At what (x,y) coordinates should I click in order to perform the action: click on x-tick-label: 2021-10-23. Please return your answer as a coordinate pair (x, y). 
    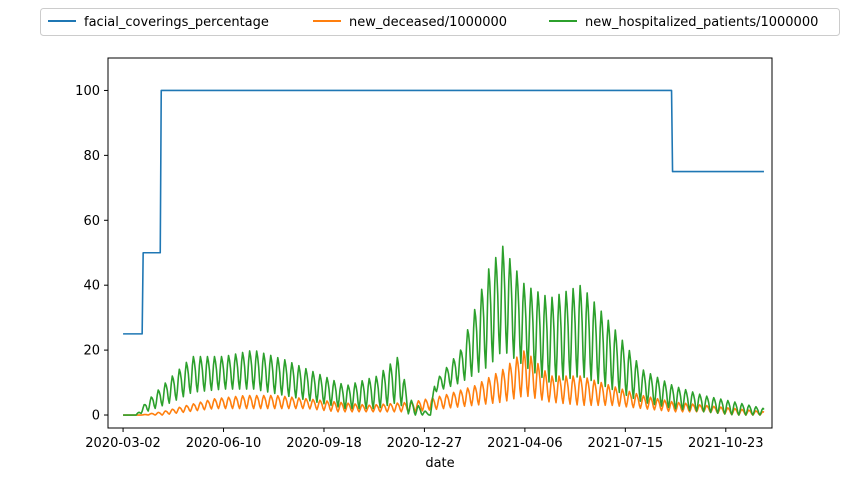
    Looking at the image, I should click on (726, 443).